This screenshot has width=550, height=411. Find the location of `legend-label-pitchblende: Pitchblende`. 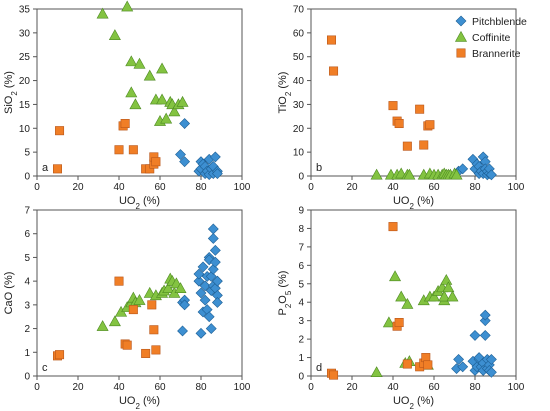

legend-label-pitchblende: Pitchblende is located at coordinates (499, 22).